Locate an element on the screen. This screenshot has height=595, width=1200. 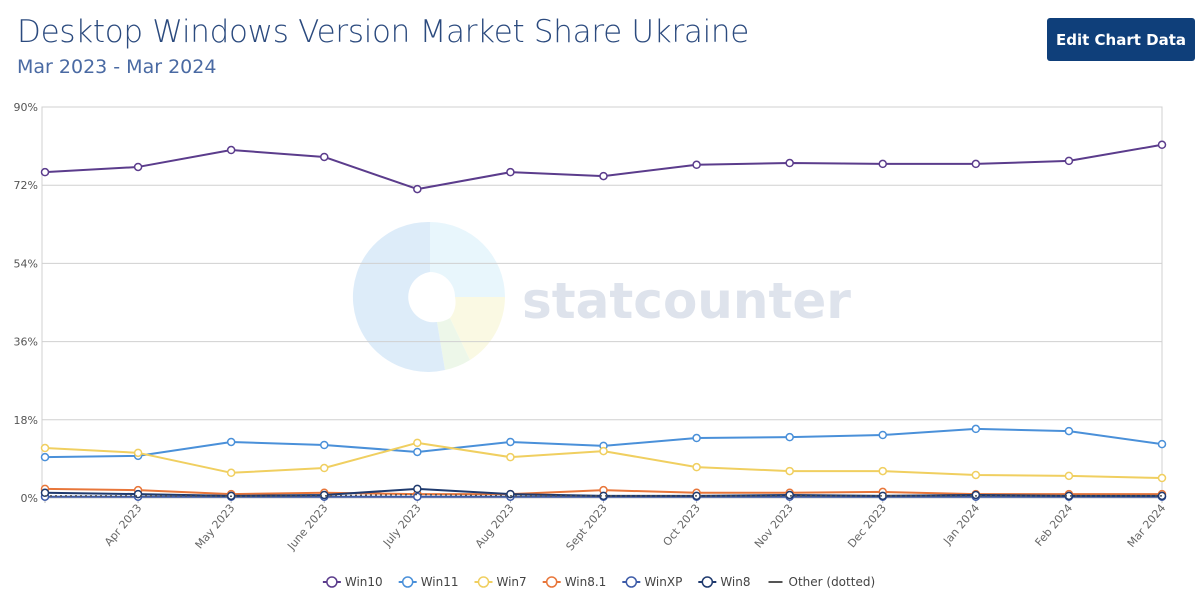
legend-item: Win11 is located at coordinates (428, 582).